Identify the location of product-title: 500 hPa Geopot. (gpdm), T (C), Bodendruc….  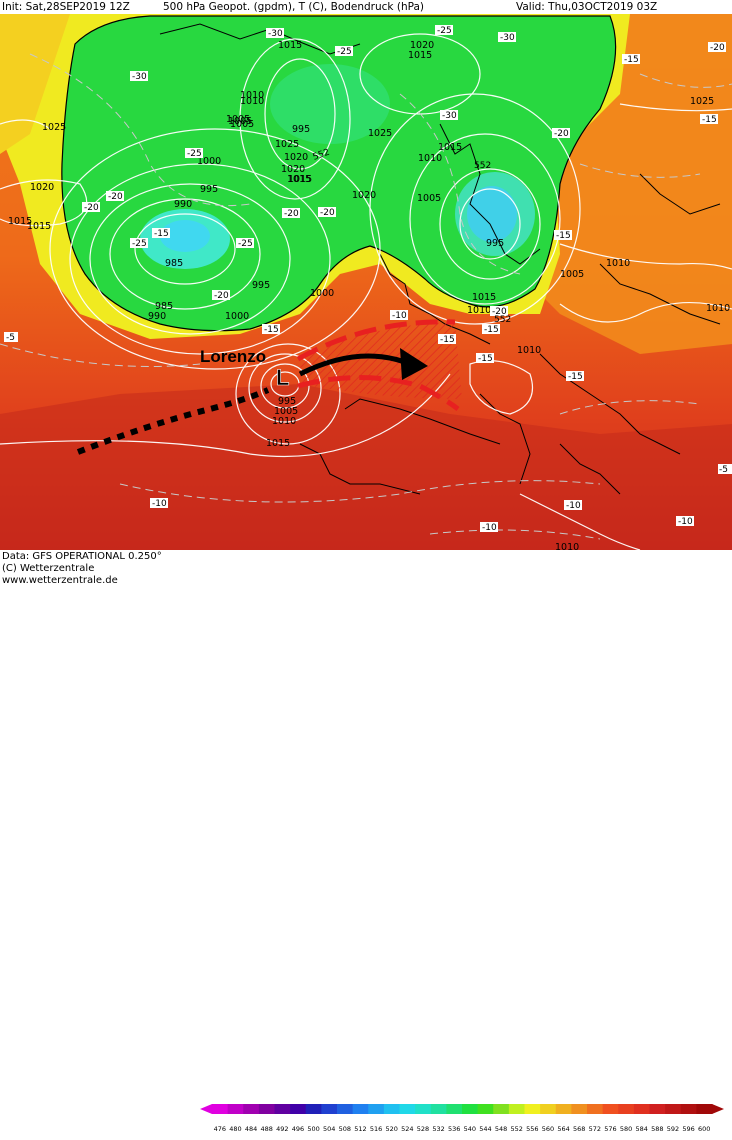
(293, 7).